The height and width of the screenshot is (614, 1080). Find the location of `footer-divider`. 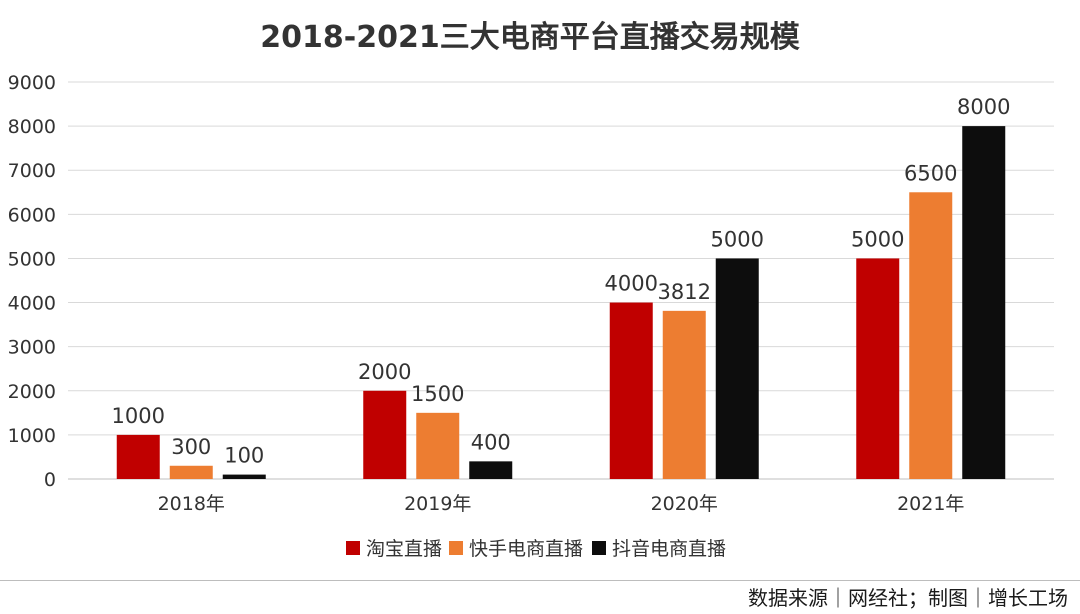

footer-divider is located at coordinates (540, 580).